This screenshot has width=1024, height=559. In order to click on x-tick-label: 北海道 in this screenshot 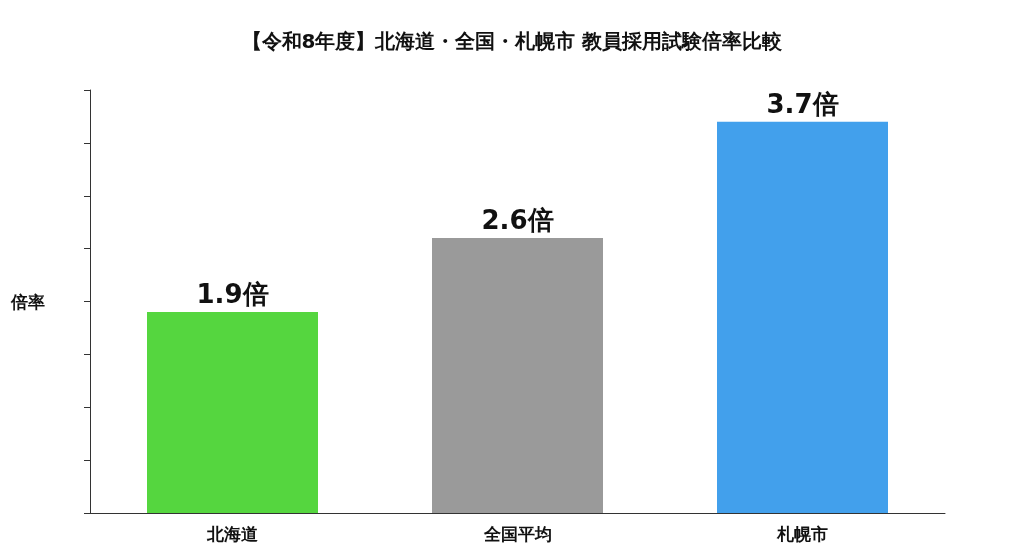, I will do `click(232, 533)`.